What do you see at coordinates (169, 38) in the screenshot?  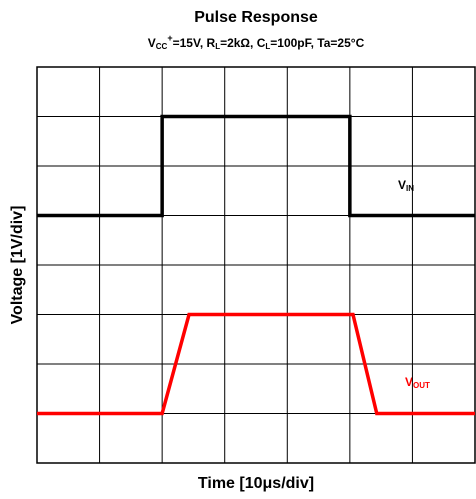 I see `subtitle-part: +` at bounding box center [169, 38].